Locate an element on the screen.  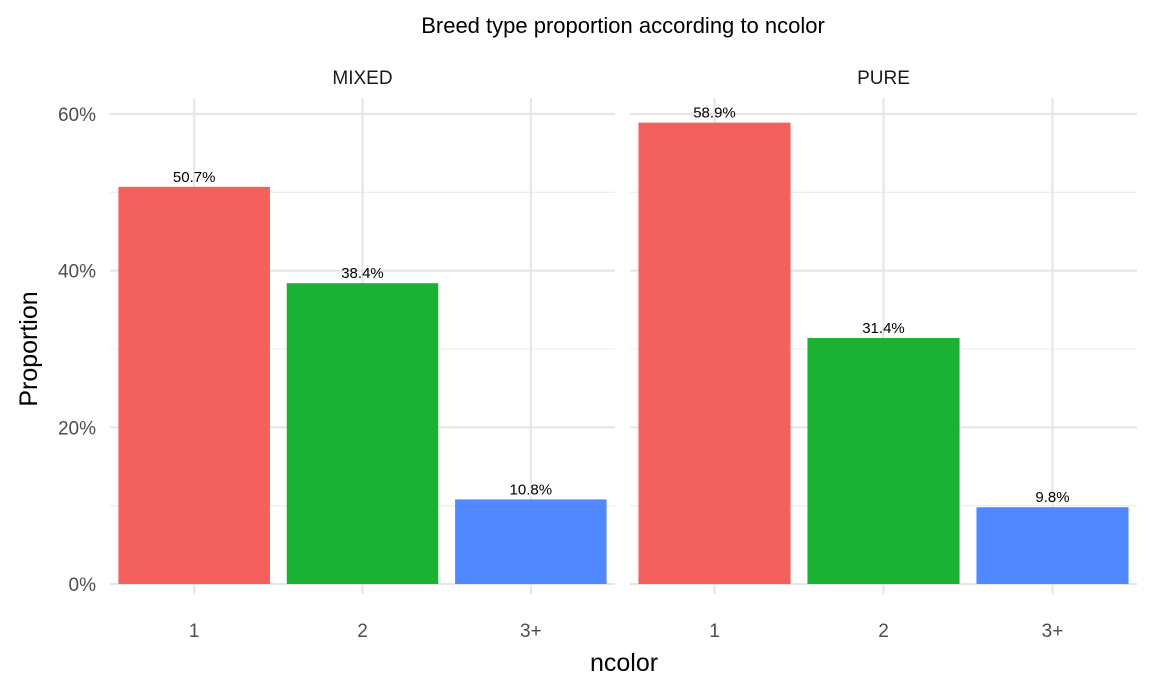
y-tick-label: 60% is located at coordinates (77, 115).